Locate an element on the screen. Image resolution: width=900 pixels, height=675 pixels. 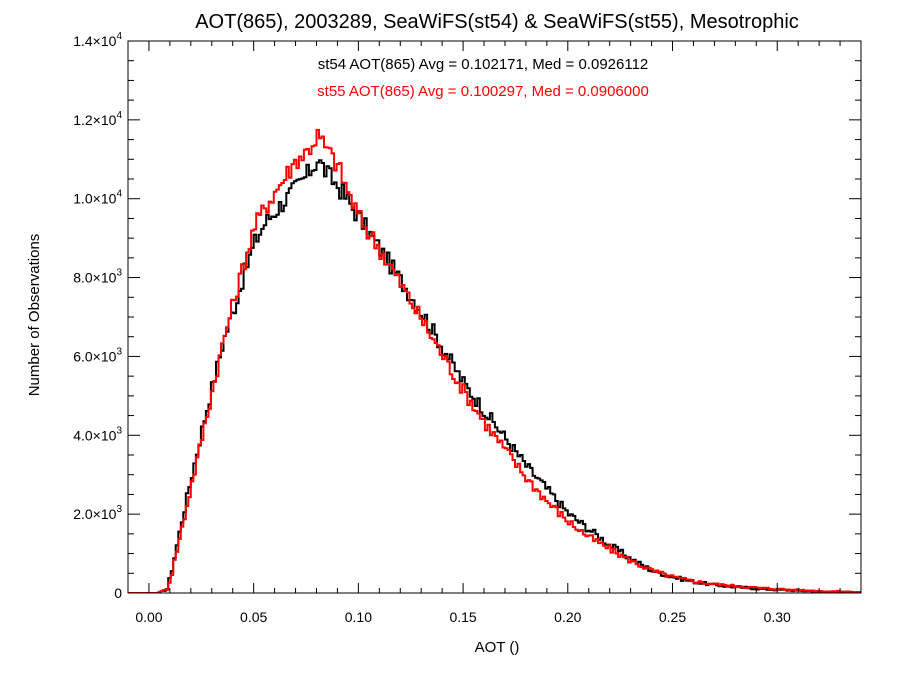
x-tick-label: 0.15 is located at coordinates (462, 617).